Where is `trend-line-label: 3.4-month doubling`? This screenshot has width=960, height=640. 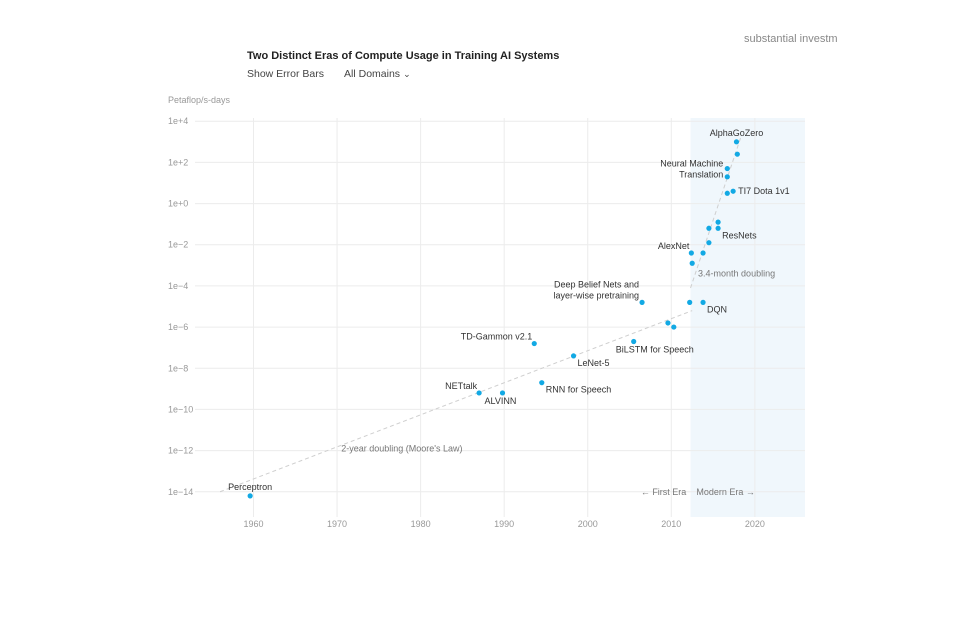
trend-line-label: 3.4-month doubling is located at coordinates (736, 274).